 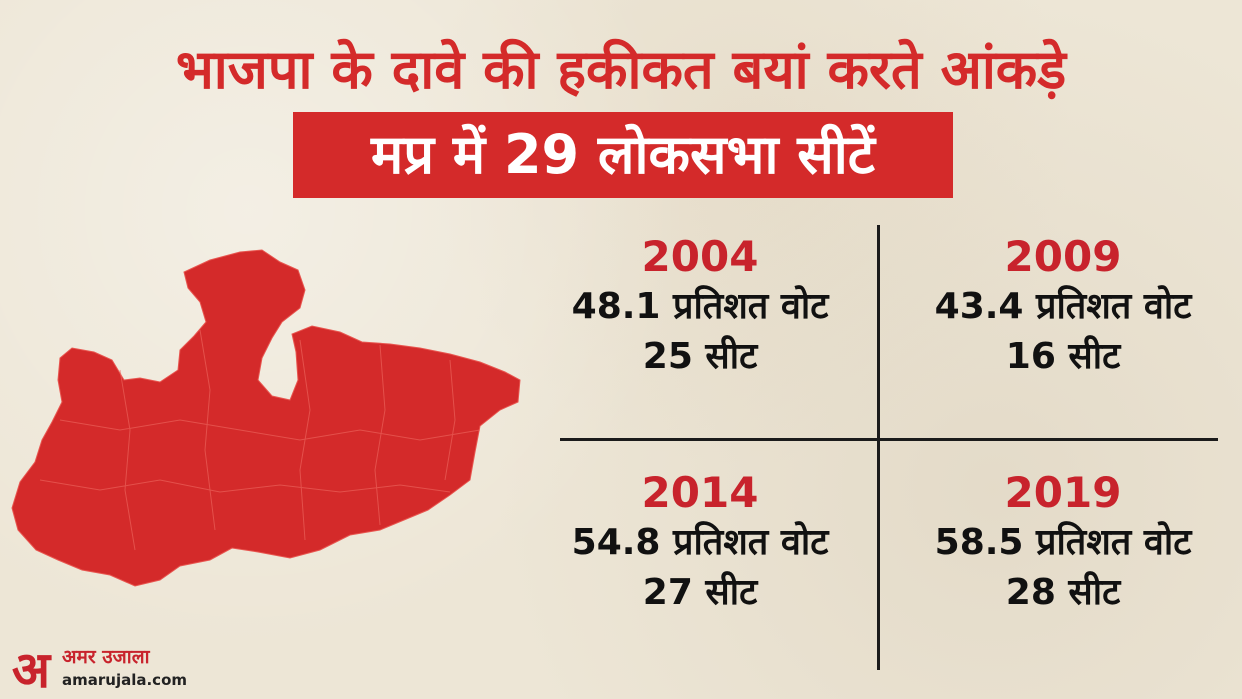 What do you see at coordinates (700, 356) in the screenshot?
I see `stat-seats: 25 सीट` at bounding box center [700, 356].